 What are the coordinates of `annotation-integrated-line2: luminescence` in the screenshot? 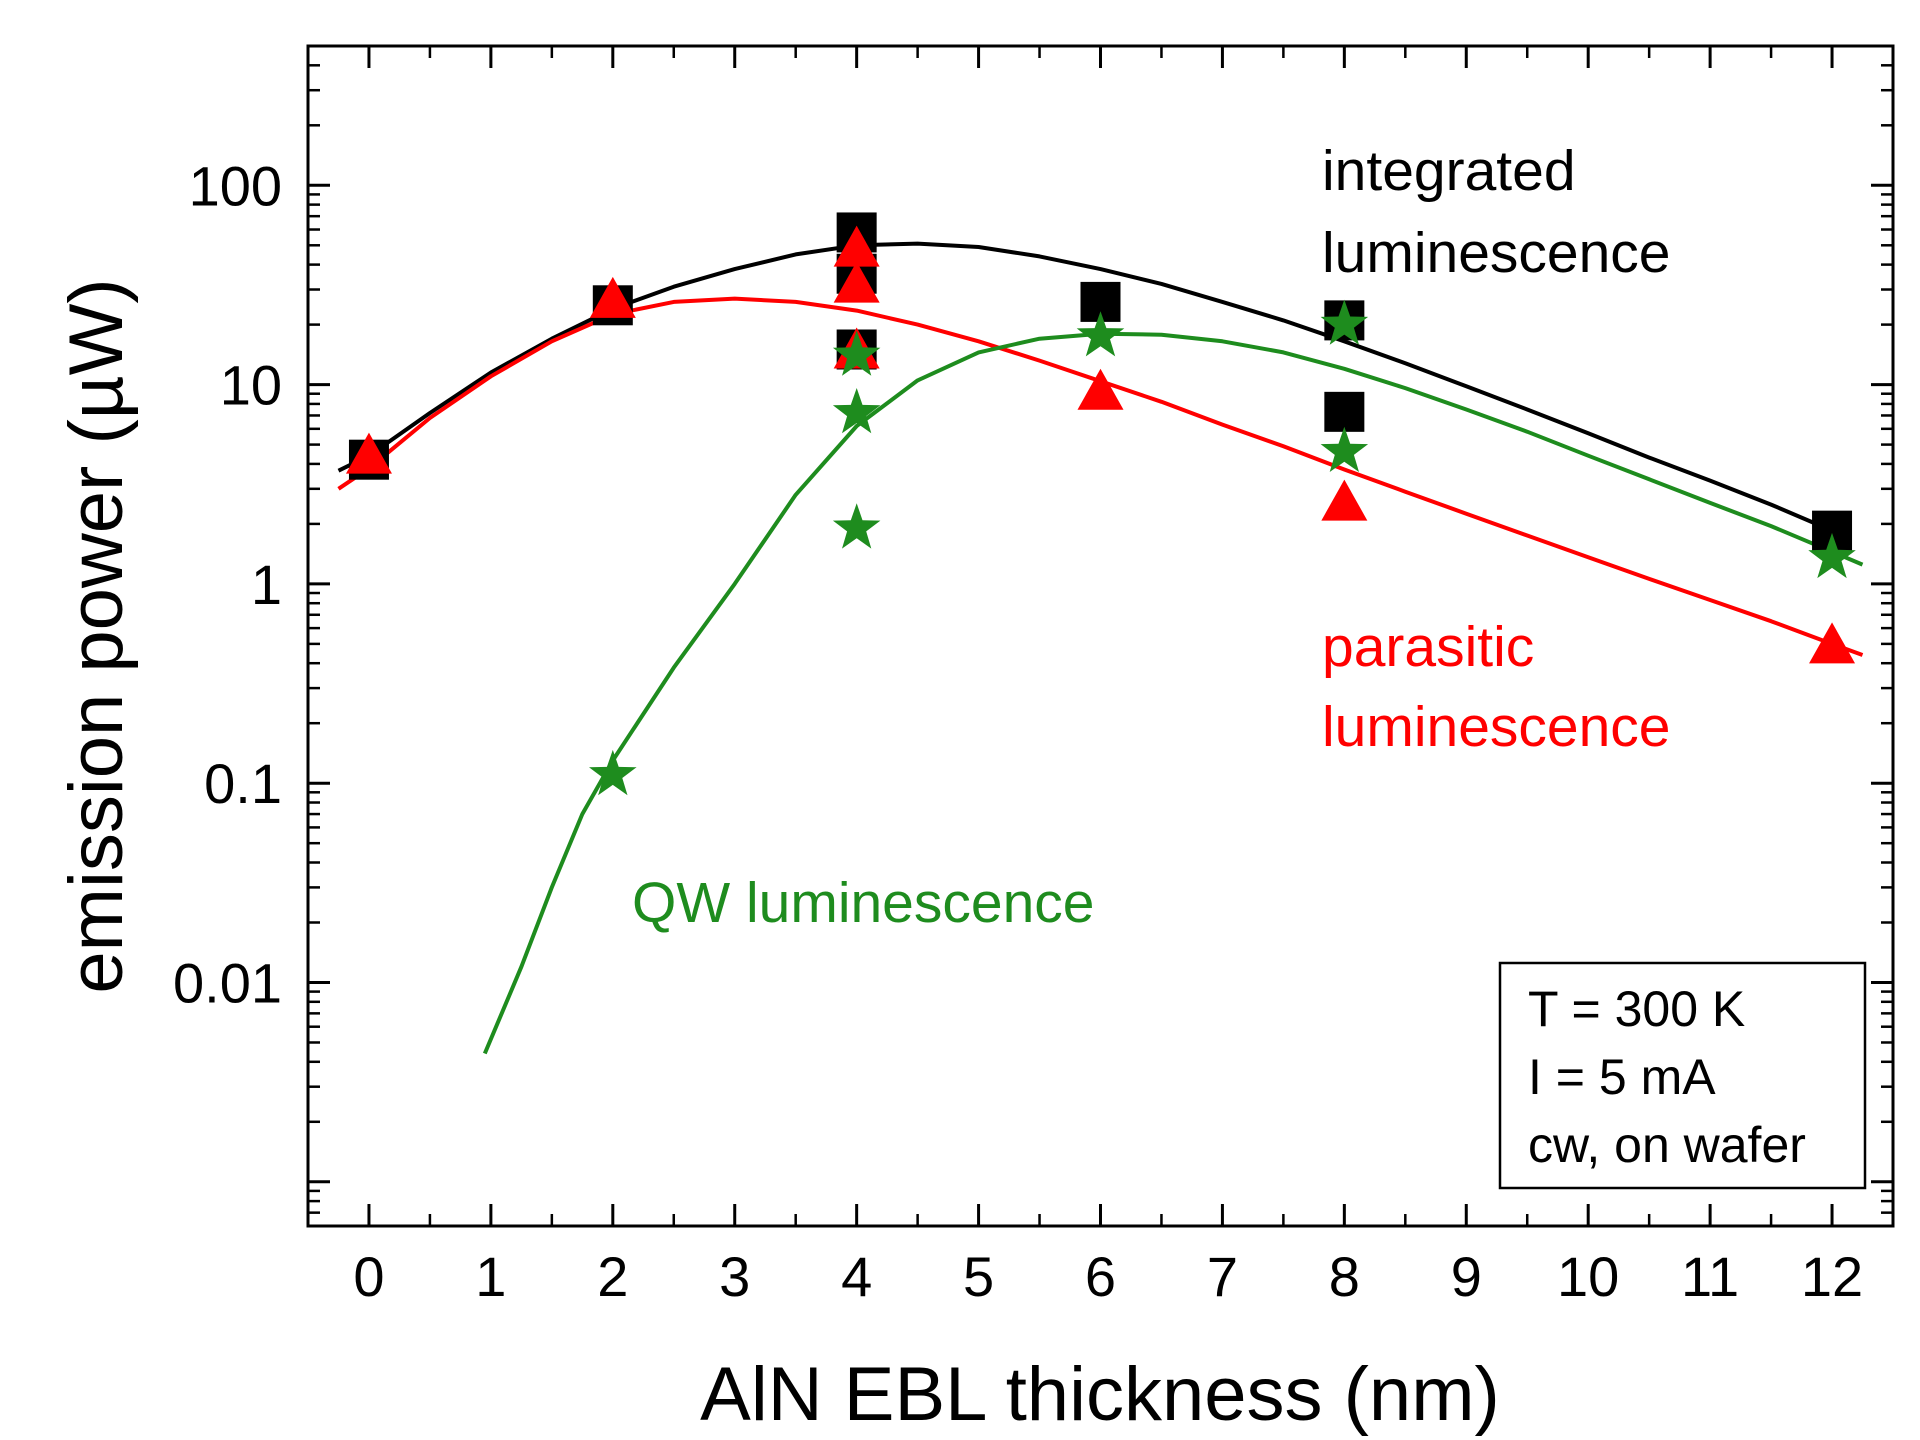 It's located at (1496, 253).